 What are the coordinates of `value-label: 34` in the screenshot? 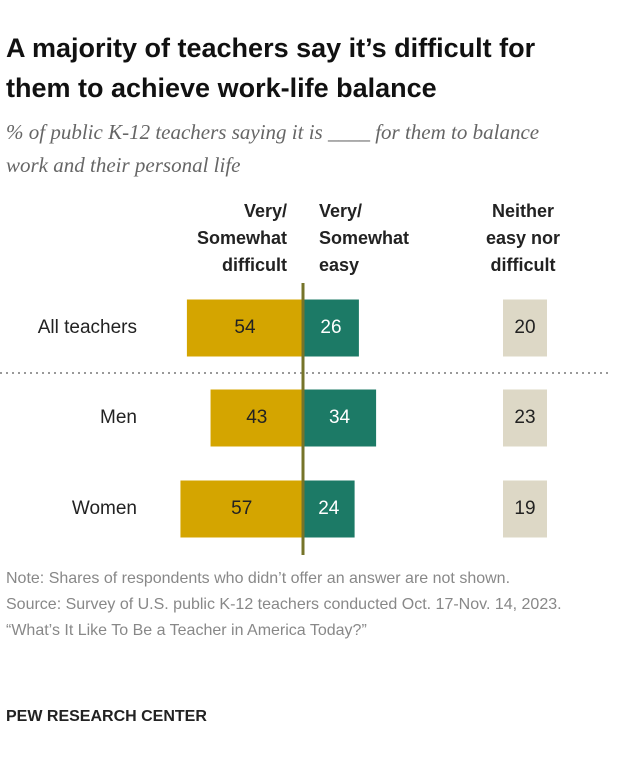 It's located at (340, 417).